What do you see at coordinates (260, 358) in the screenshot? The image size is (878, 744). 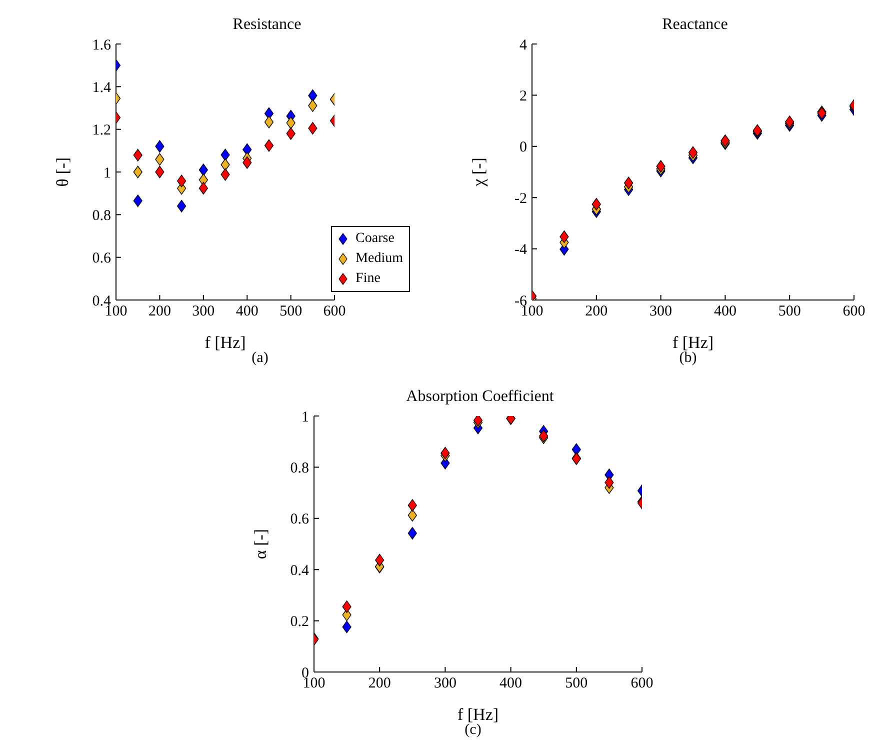 I see `text: (a)` at bounding box center [260, 358].